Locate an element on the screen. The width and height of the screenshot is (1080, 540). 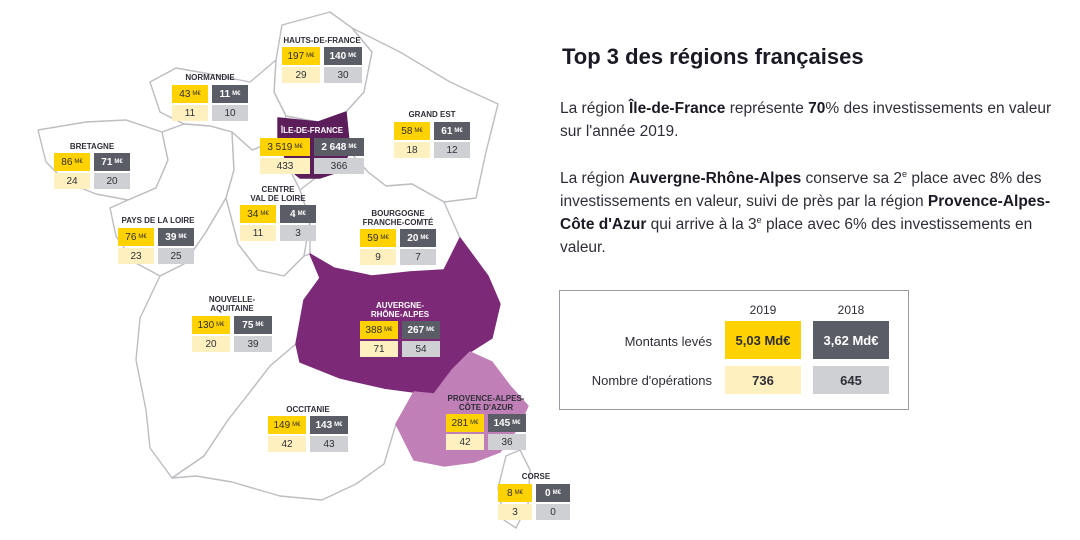
region-label-pays-de-la-loire: PAYS DE LA LOIRE is located at coordinates (158, 220).